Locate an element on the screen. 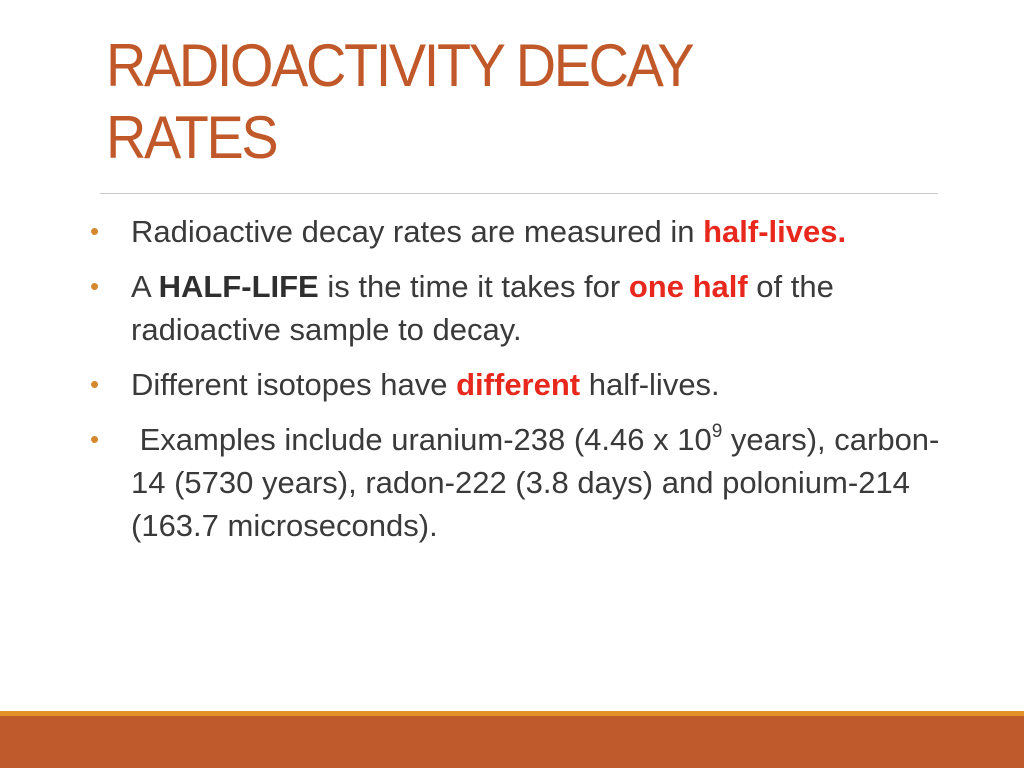  title-divider is located at coordinates (519, 193).